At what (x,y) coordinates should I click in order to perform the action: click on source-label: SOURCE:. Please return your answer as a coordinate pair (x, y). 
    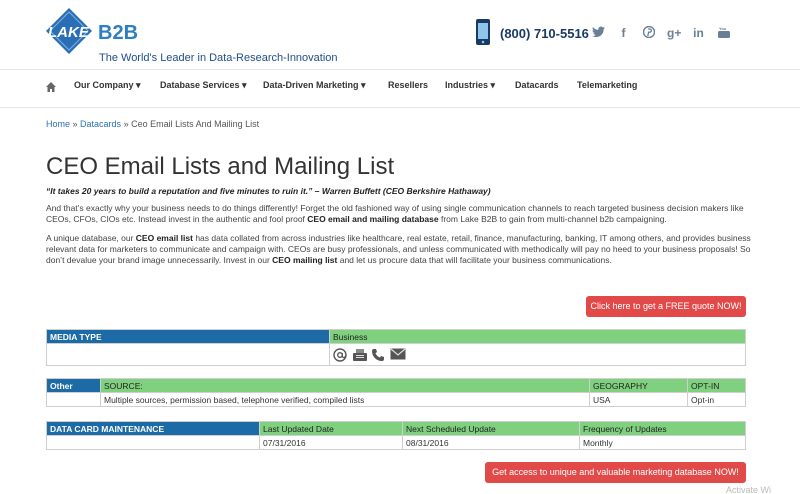
    Looking at the image, I should click on (345, 385).